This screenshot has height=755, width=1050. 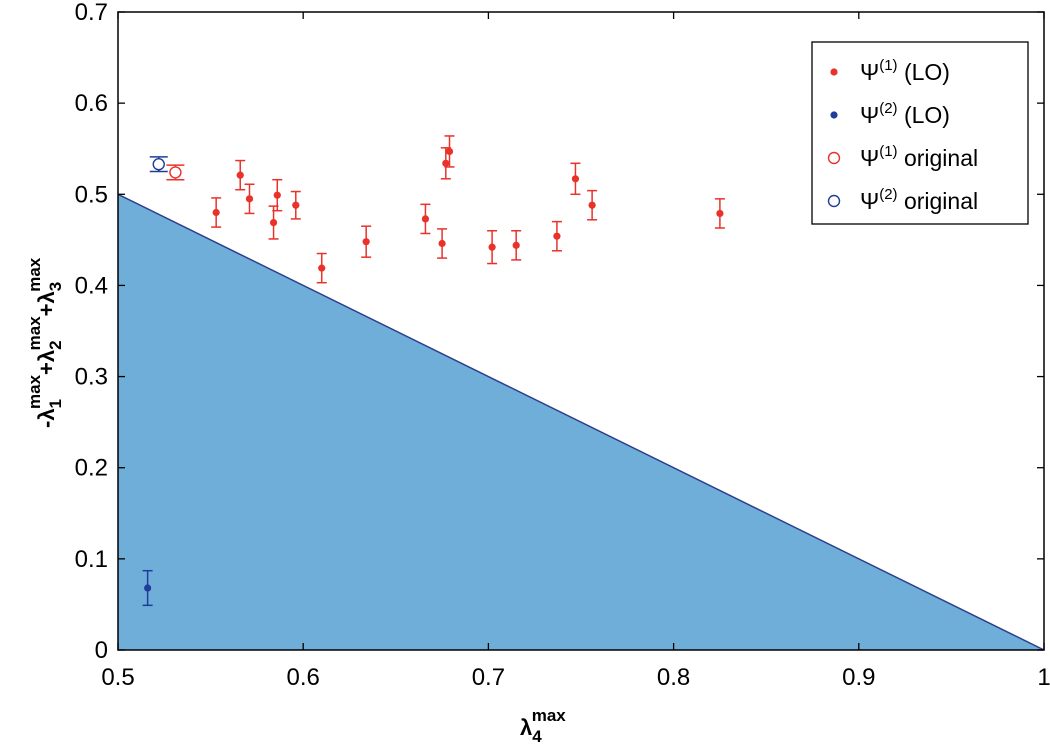 What do you see at coordinates (91, 377) in the screenshot?
I see `y-tick-label: 0.3` at bounding box center [91, 377].